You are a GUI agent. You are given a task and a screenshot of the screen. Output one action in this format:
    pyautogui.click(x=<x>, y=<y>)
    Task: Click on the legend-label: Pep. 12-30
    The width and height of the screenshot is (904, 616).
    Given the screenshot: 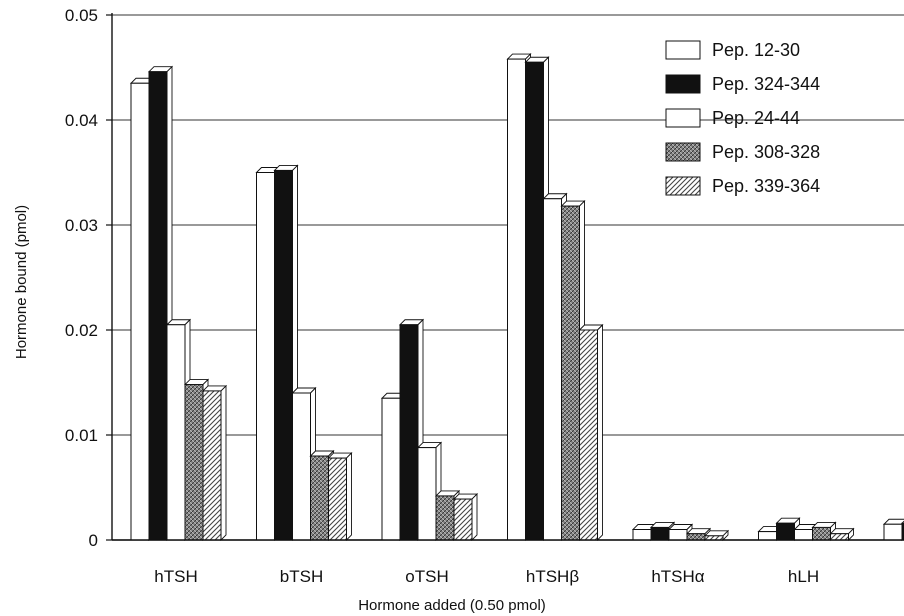 What is the action you would take?
    pyautogui.click(x=756, y=50)
    